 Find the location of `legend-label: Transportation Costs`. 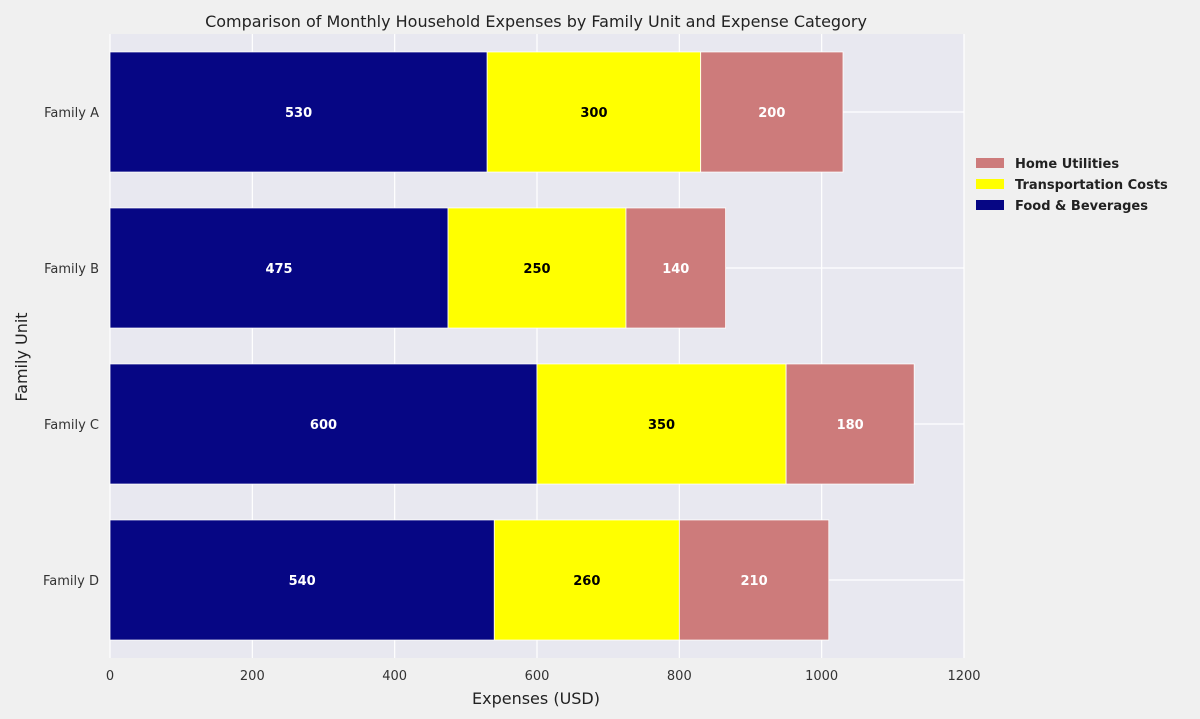

legend-label: Transportation Costs is located at coordinates (1091, 185).